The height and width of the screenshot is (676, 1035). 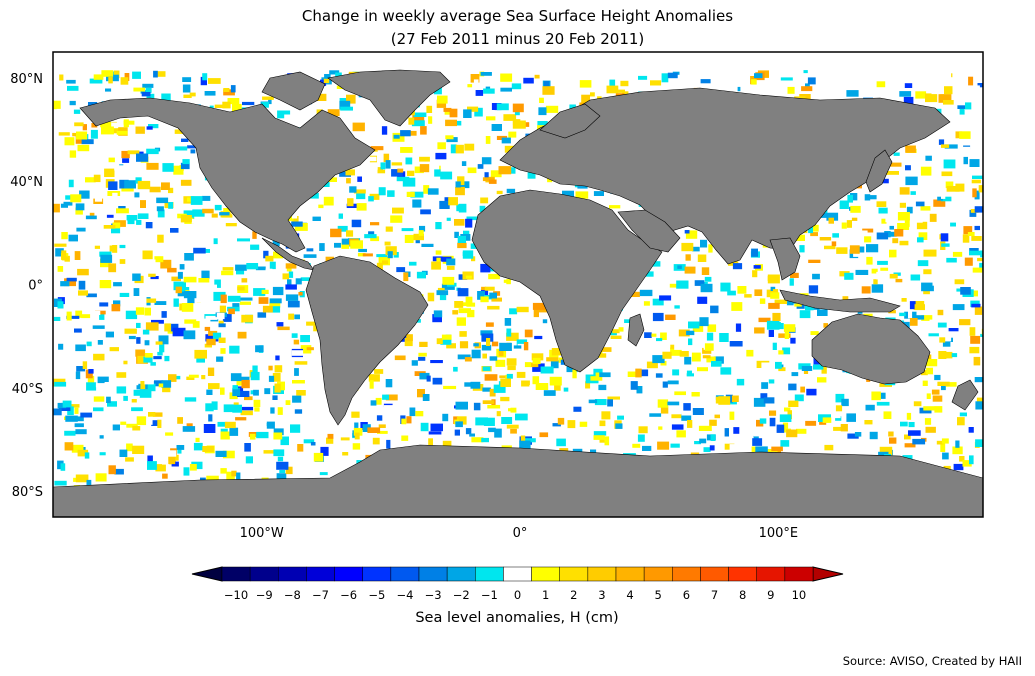 I want to click on colorbar-tick-label: 3, so click(x=601, y=595).